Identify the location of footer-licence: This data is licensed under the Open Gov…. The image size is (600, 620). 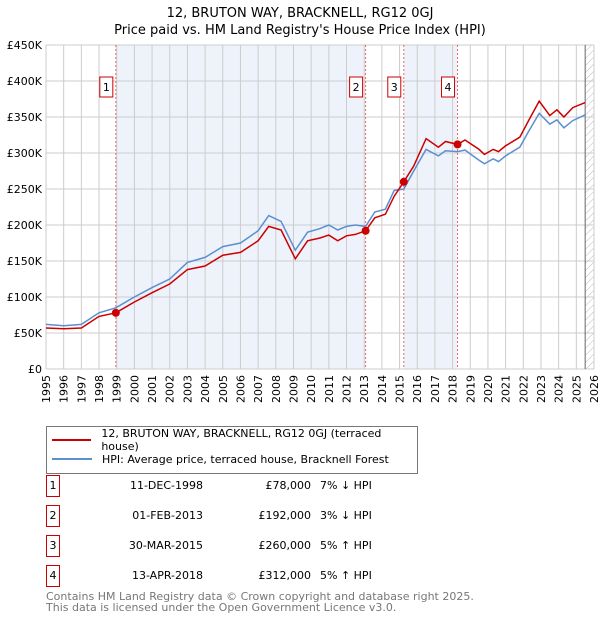
(221, 607).